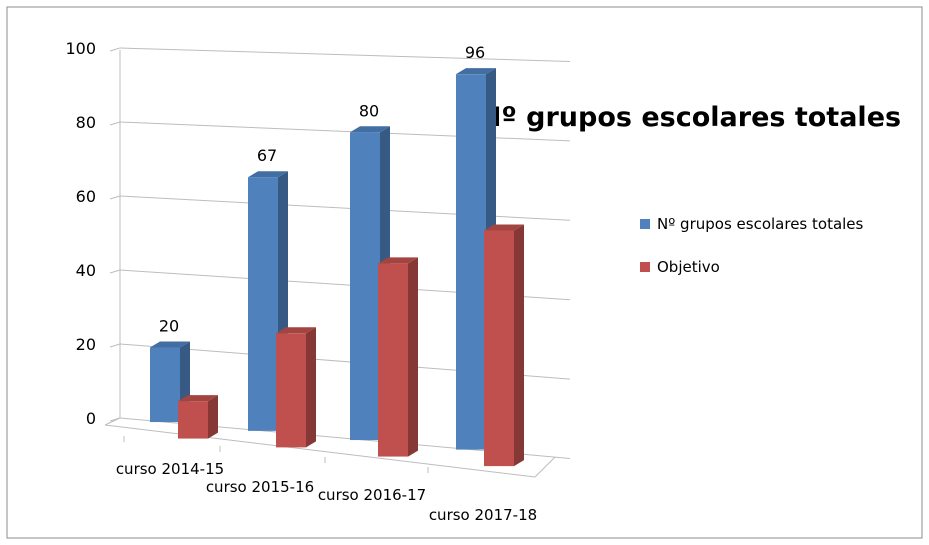 Image resolution: width=929 pixels, height=545 pixels. What do you see at coordinates (369, 110) in the screenshot?
I see `data-label: 80` at bounding box center [369, 110].